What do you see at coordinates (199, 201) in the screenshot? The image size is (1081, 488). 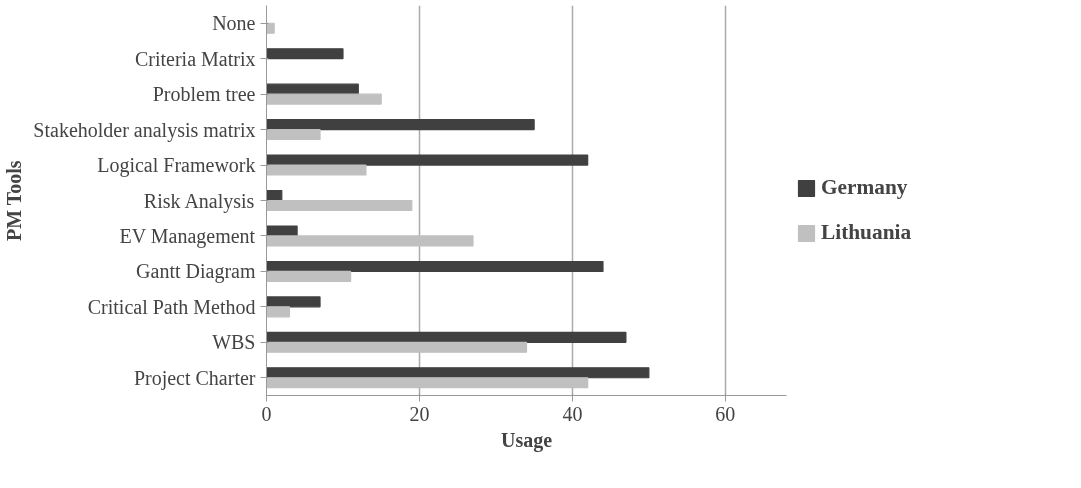 I see `y-tick-label: Risk Analysis` at bounding box center [199, 201].